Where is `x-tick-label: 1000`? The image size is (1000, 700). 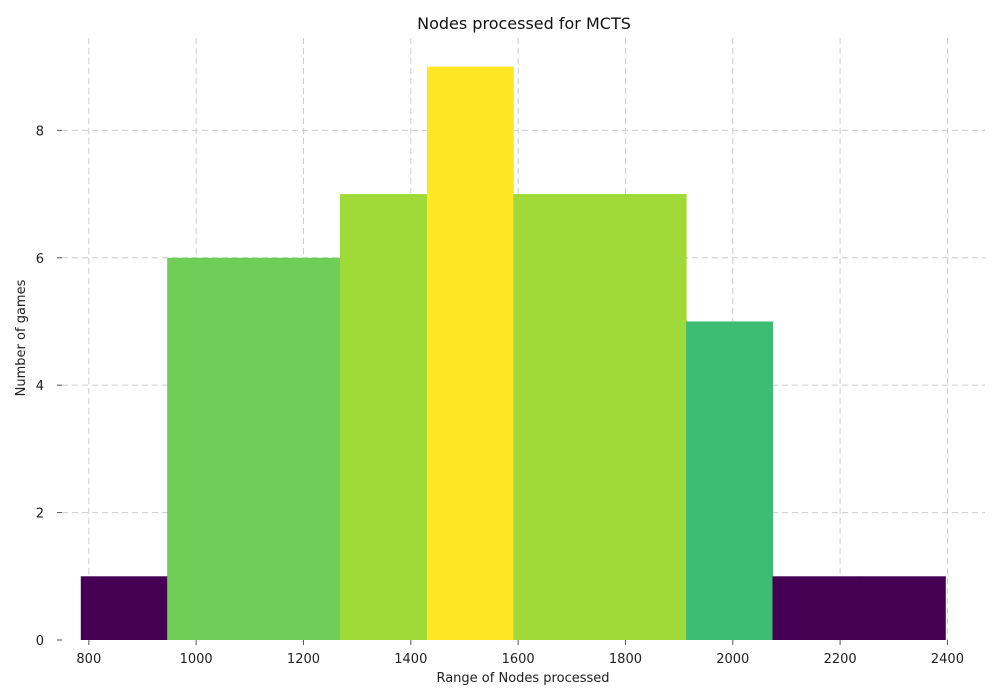 x-tick-label: 1000 is located at coordinates (196, 659).